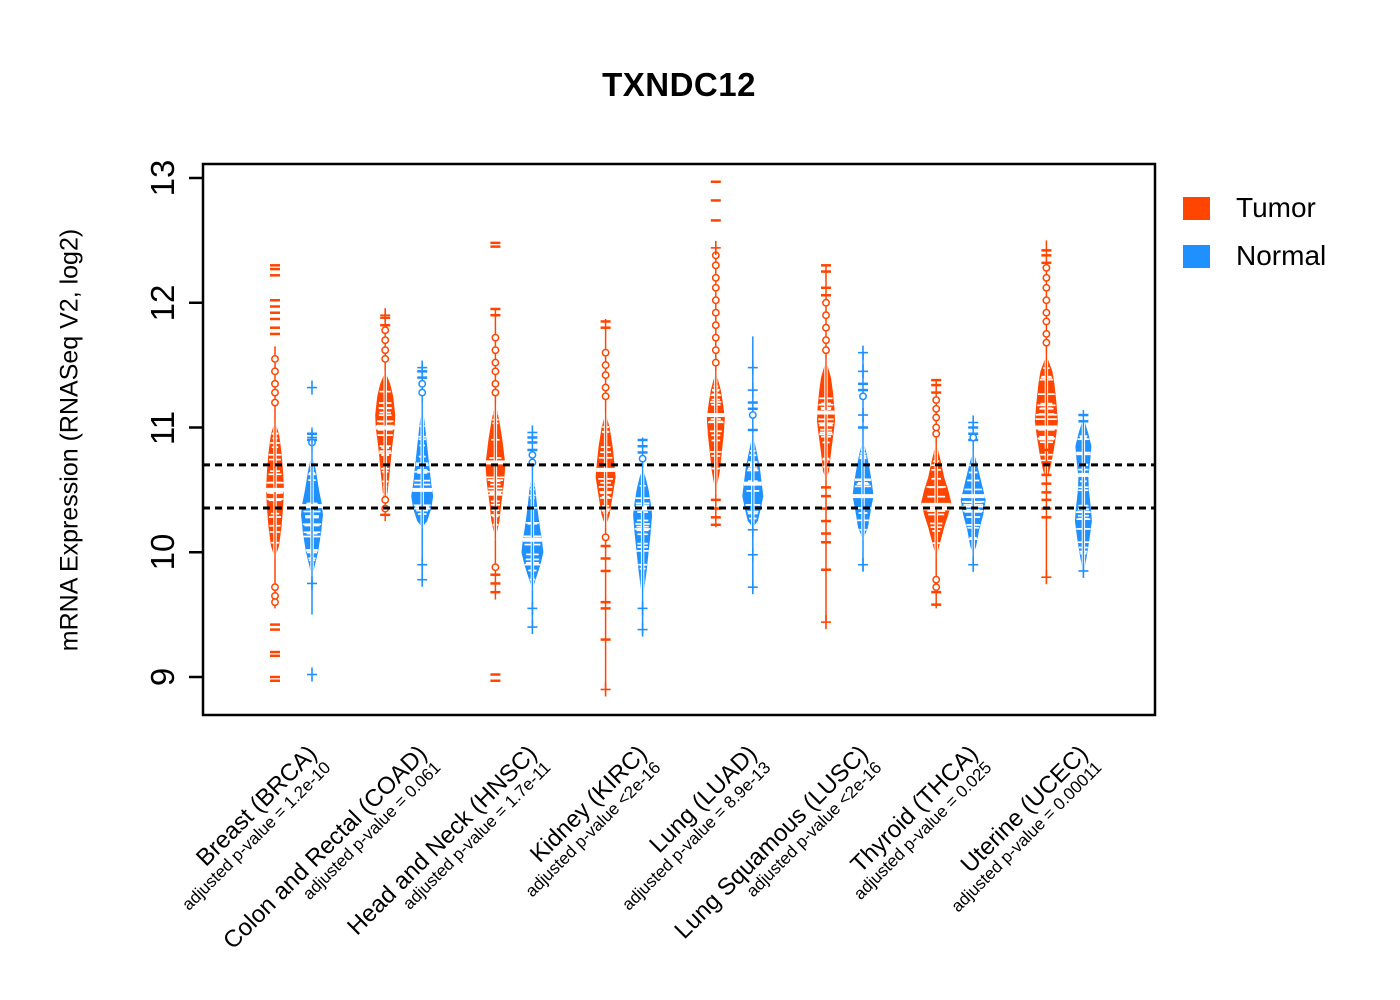 Image resolution: width=1400 pixels, height=1000 pixels. What do you see at coordinates (162, 178) in the screenshot?
I see `y-tick-label: 13` at bounding box center [162, 178].